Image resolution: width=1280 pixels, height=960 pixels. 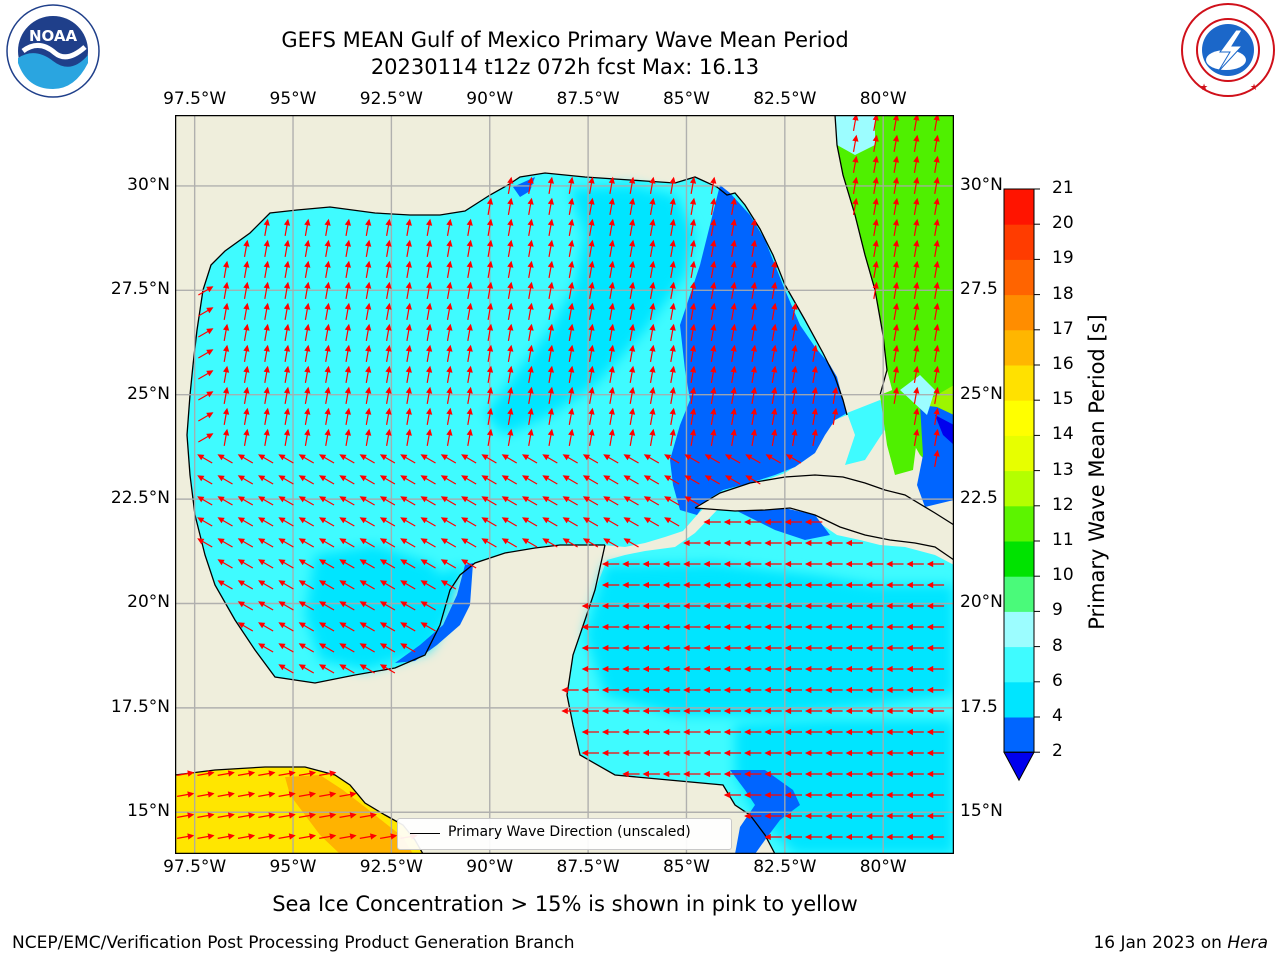 I want to click on latitude-label: 17.5°N, so click(x=140, y=706).